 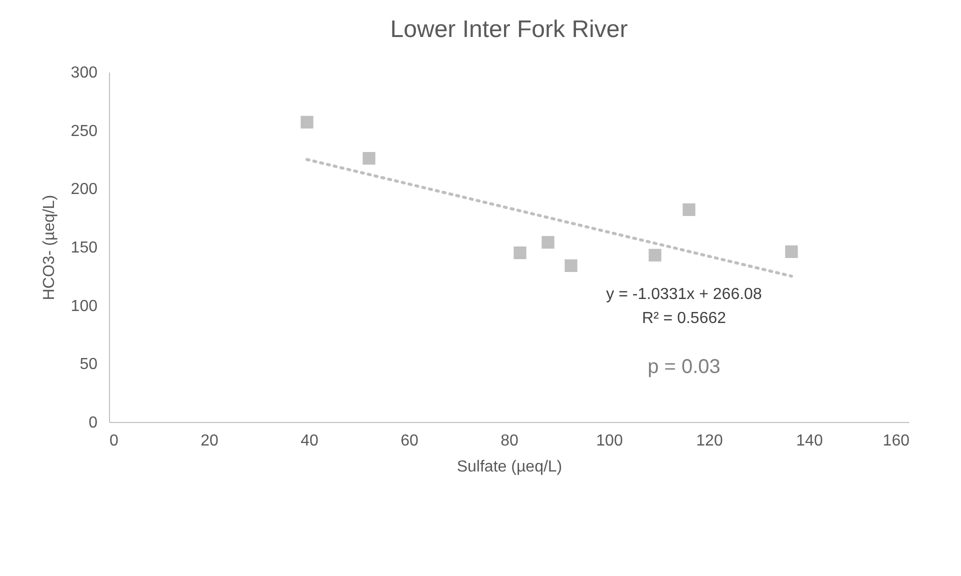 What do you see at coordinates (509, 441) in the screenshot?
I see `x-tick-label: 80` at bounding box center [509, 441].